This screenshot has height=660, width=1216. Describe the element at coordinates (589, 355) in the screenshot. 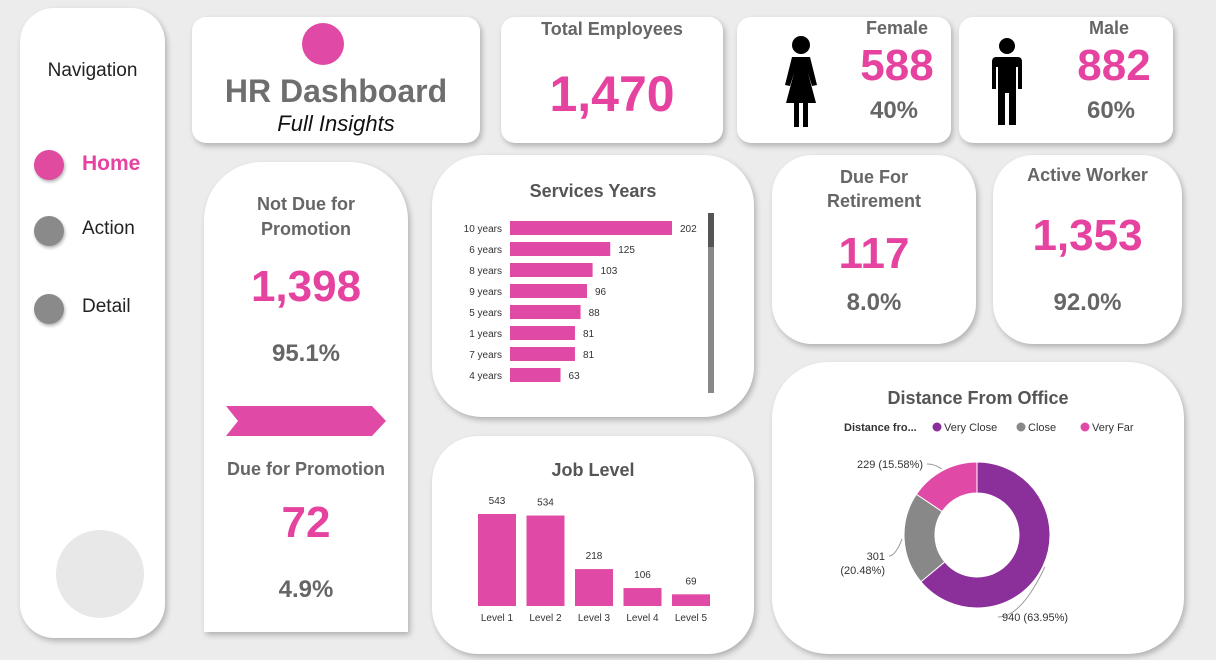

I see `data-label: 81` at that location.